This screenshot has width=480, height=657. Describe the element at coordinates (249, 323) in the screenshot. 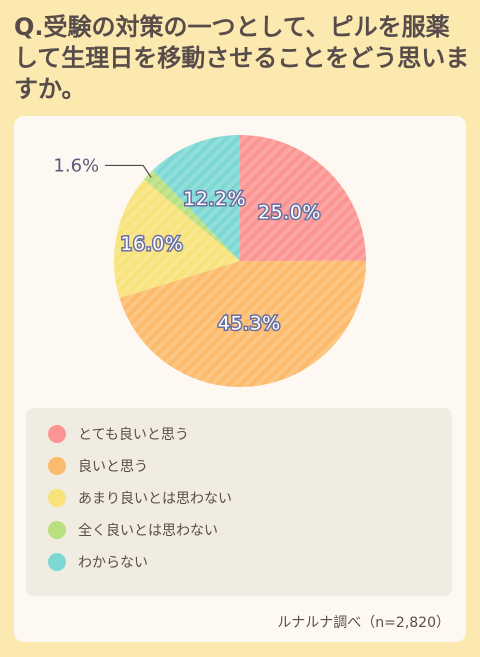

I see `slice-value-label: 45.3%` at that location.